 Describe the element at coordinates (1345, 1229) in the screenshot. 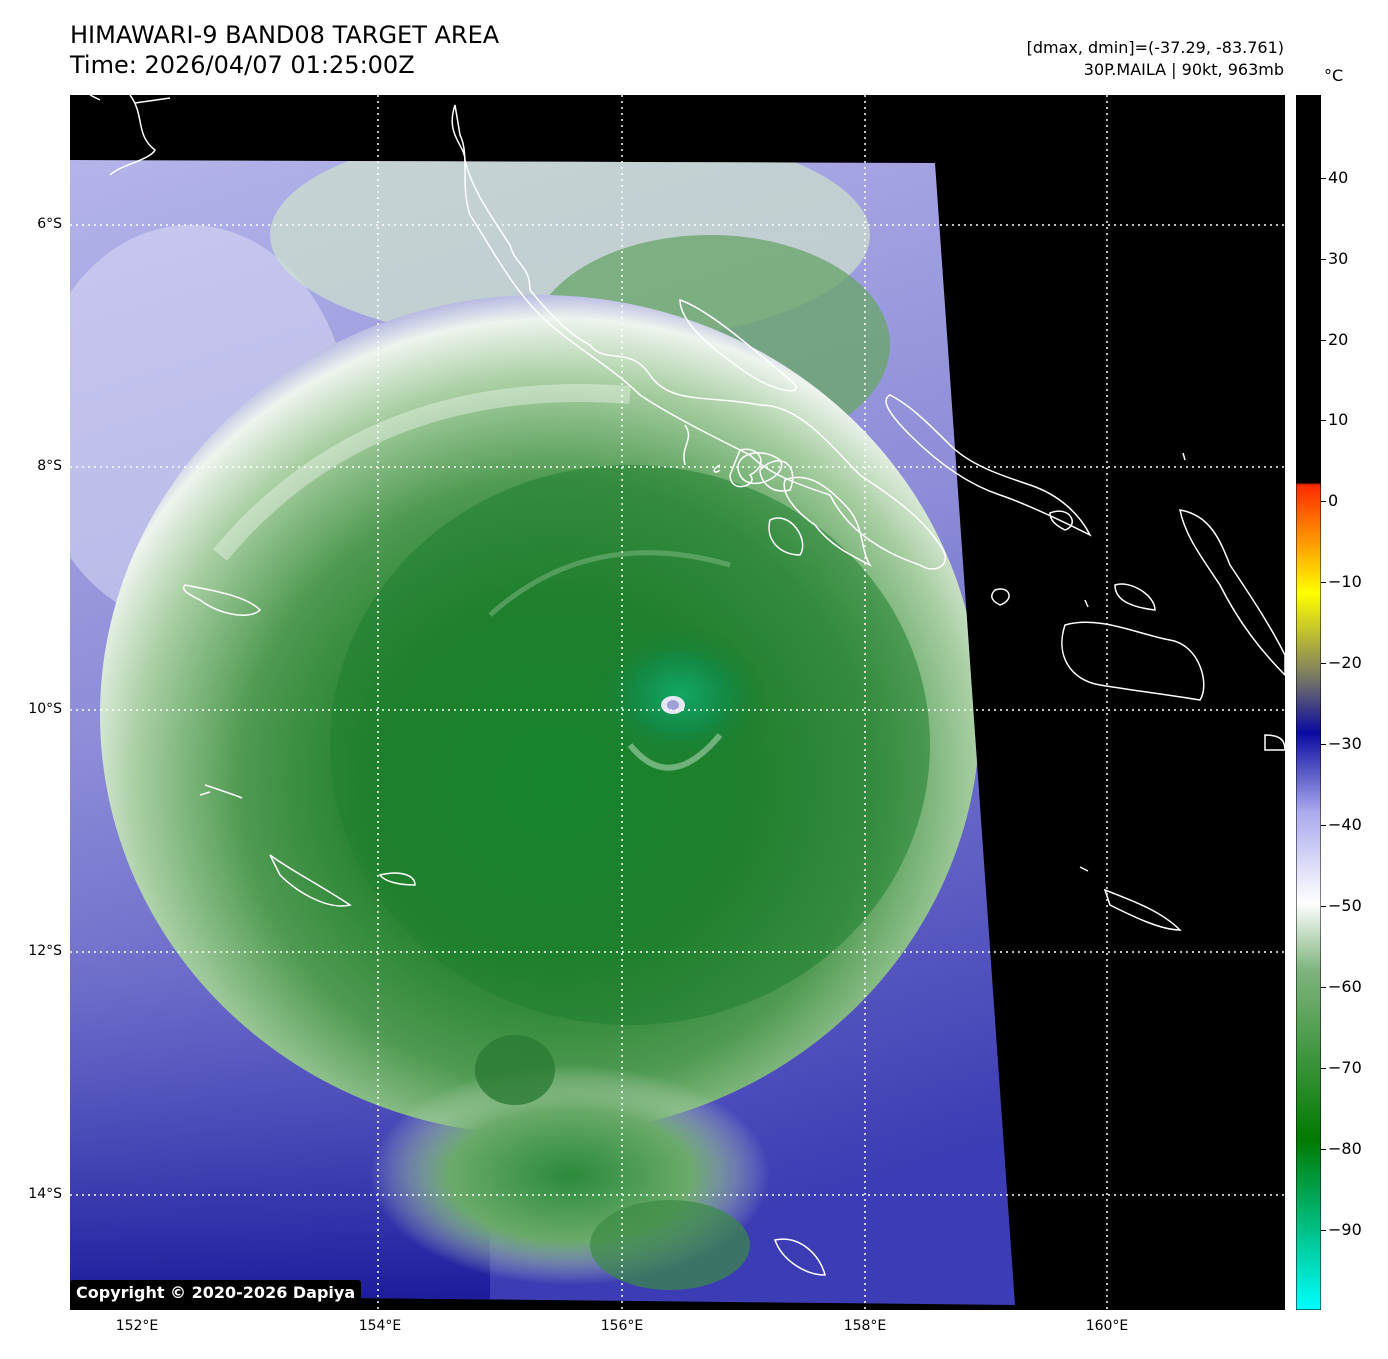

I see `colorbar-tick-minus90: −90` at that location.